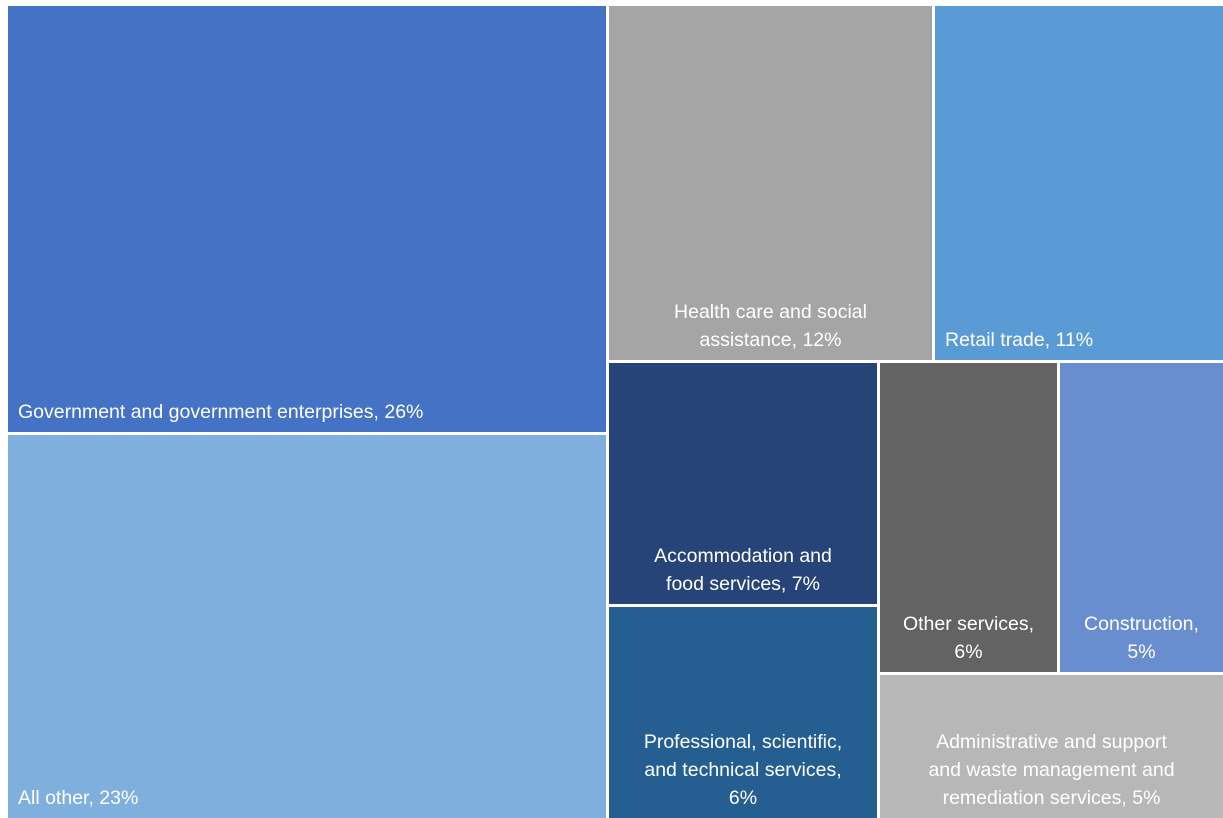 This screenshot has height=818, width=1223. What do you see at coordinates (1019, 340) in the screenshot?
I see `treemap-label-retail: Retail trade, 11%` at bounding box center [1019, 340].